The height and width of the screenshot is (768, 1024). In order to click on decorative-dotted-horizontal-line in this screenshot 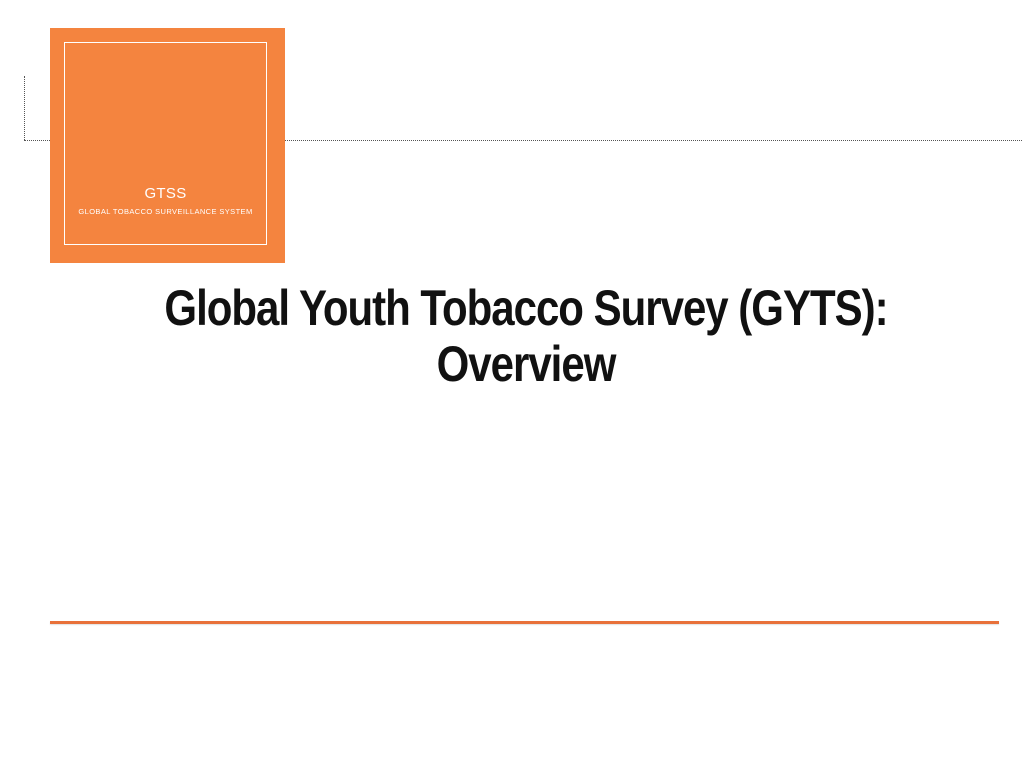, I will do `click(523, 140)`.